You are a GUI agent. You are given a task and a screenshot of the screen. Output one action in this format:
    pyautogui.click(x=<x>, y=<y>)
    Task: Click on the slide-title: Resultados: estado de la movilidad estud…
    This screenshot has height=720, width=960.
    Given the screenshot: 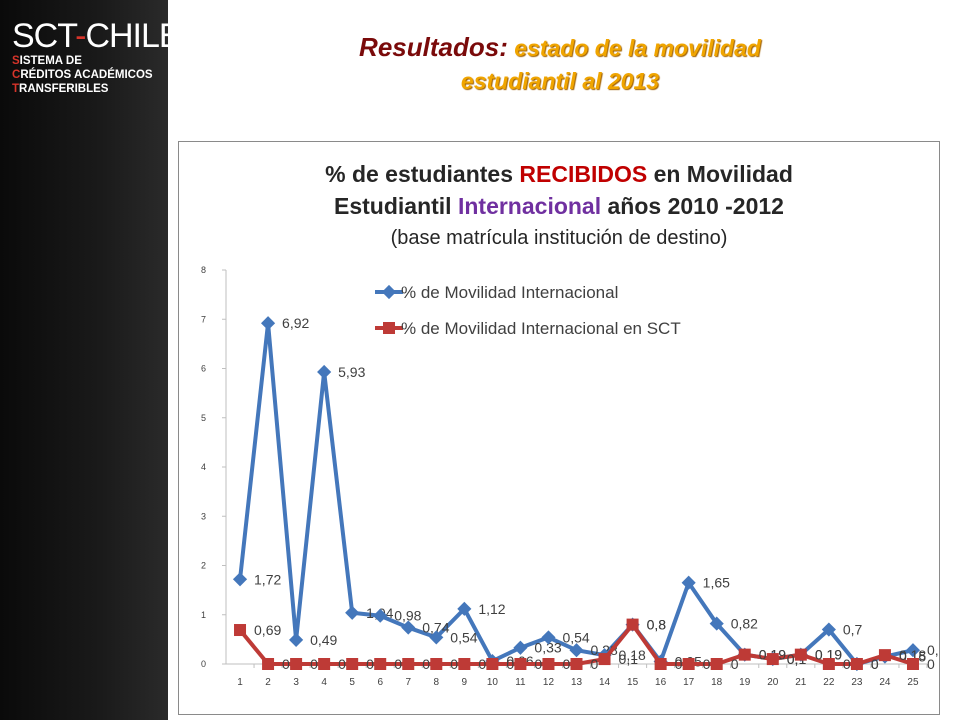 What is the action you would take?
    pyautogui.click(x=560, y=63)
    